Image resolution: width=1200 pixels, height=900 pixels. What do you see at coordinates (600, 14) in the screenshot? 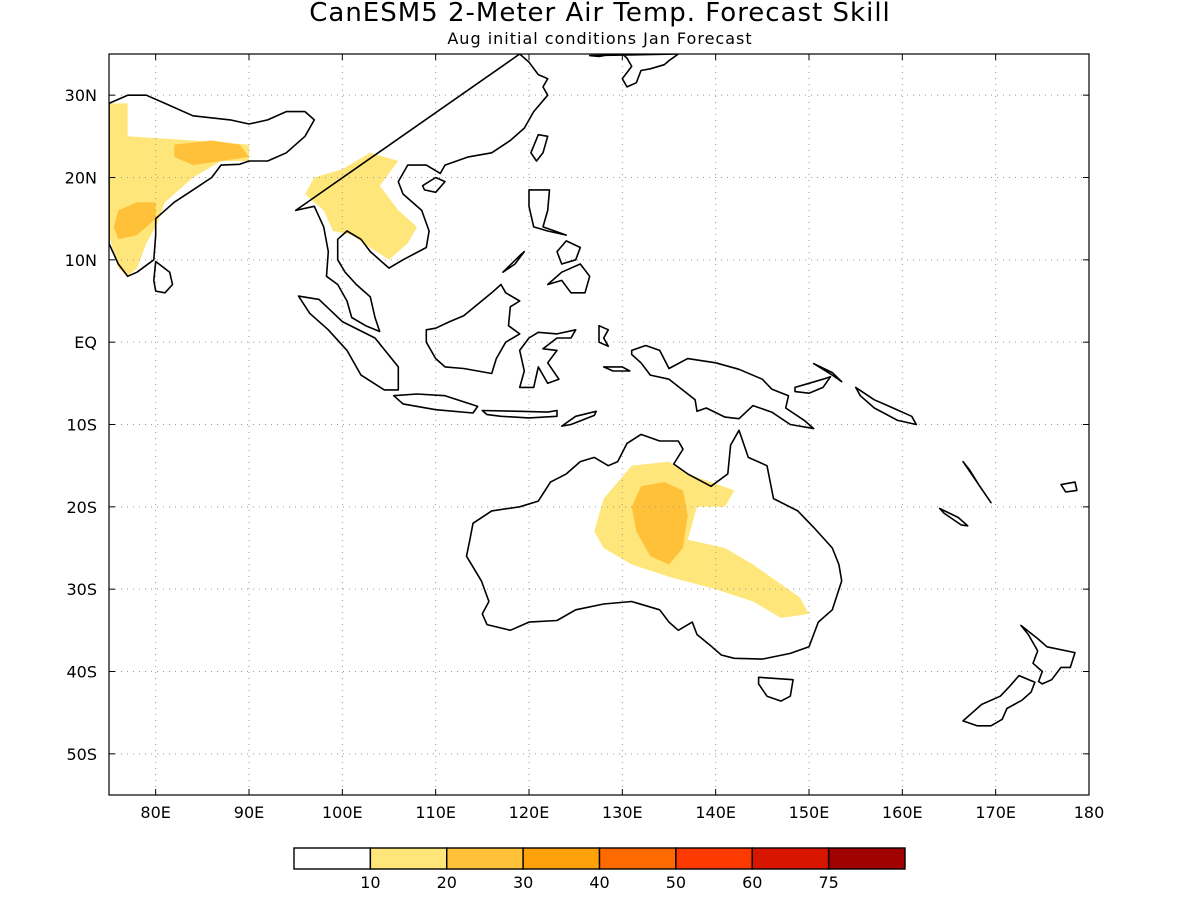
I see `chart-title: CanESM5 2-Meter Air Temp. Forecast Skill` at bounding box center [600, 14].